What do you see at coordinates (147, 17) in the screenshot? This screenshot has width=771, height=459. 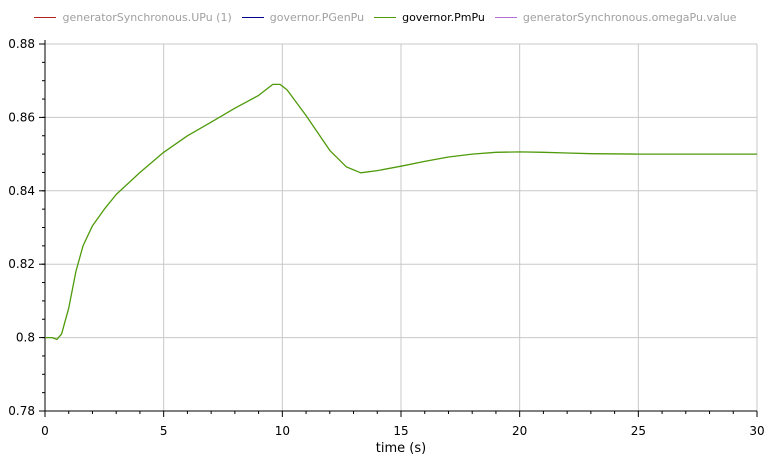 I see `legend-label: generatorSynchronous.UPu (1)` at bounding box center [147, 17].